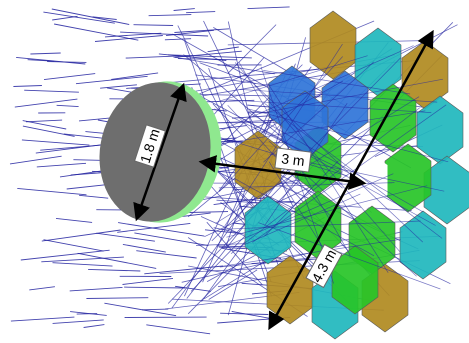  I want to click on secondary-diameter-label-box, so click(150, 146).